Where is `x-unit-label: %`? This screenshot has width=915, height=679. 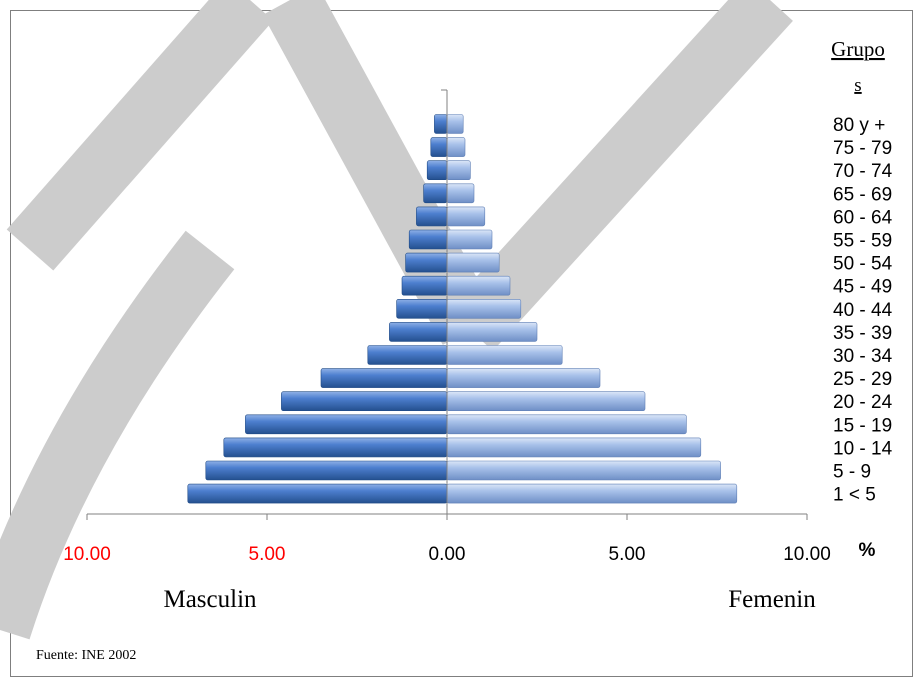
x-unit-label: % is located at coordinates (867, 550).